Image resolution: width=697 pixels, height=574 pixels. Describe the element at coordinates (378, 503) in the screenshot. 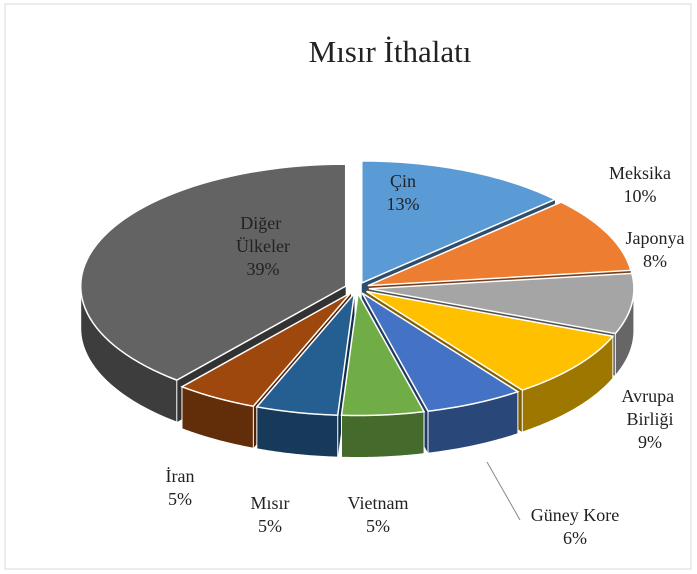

I see `category-label: Vietnam` at that location.